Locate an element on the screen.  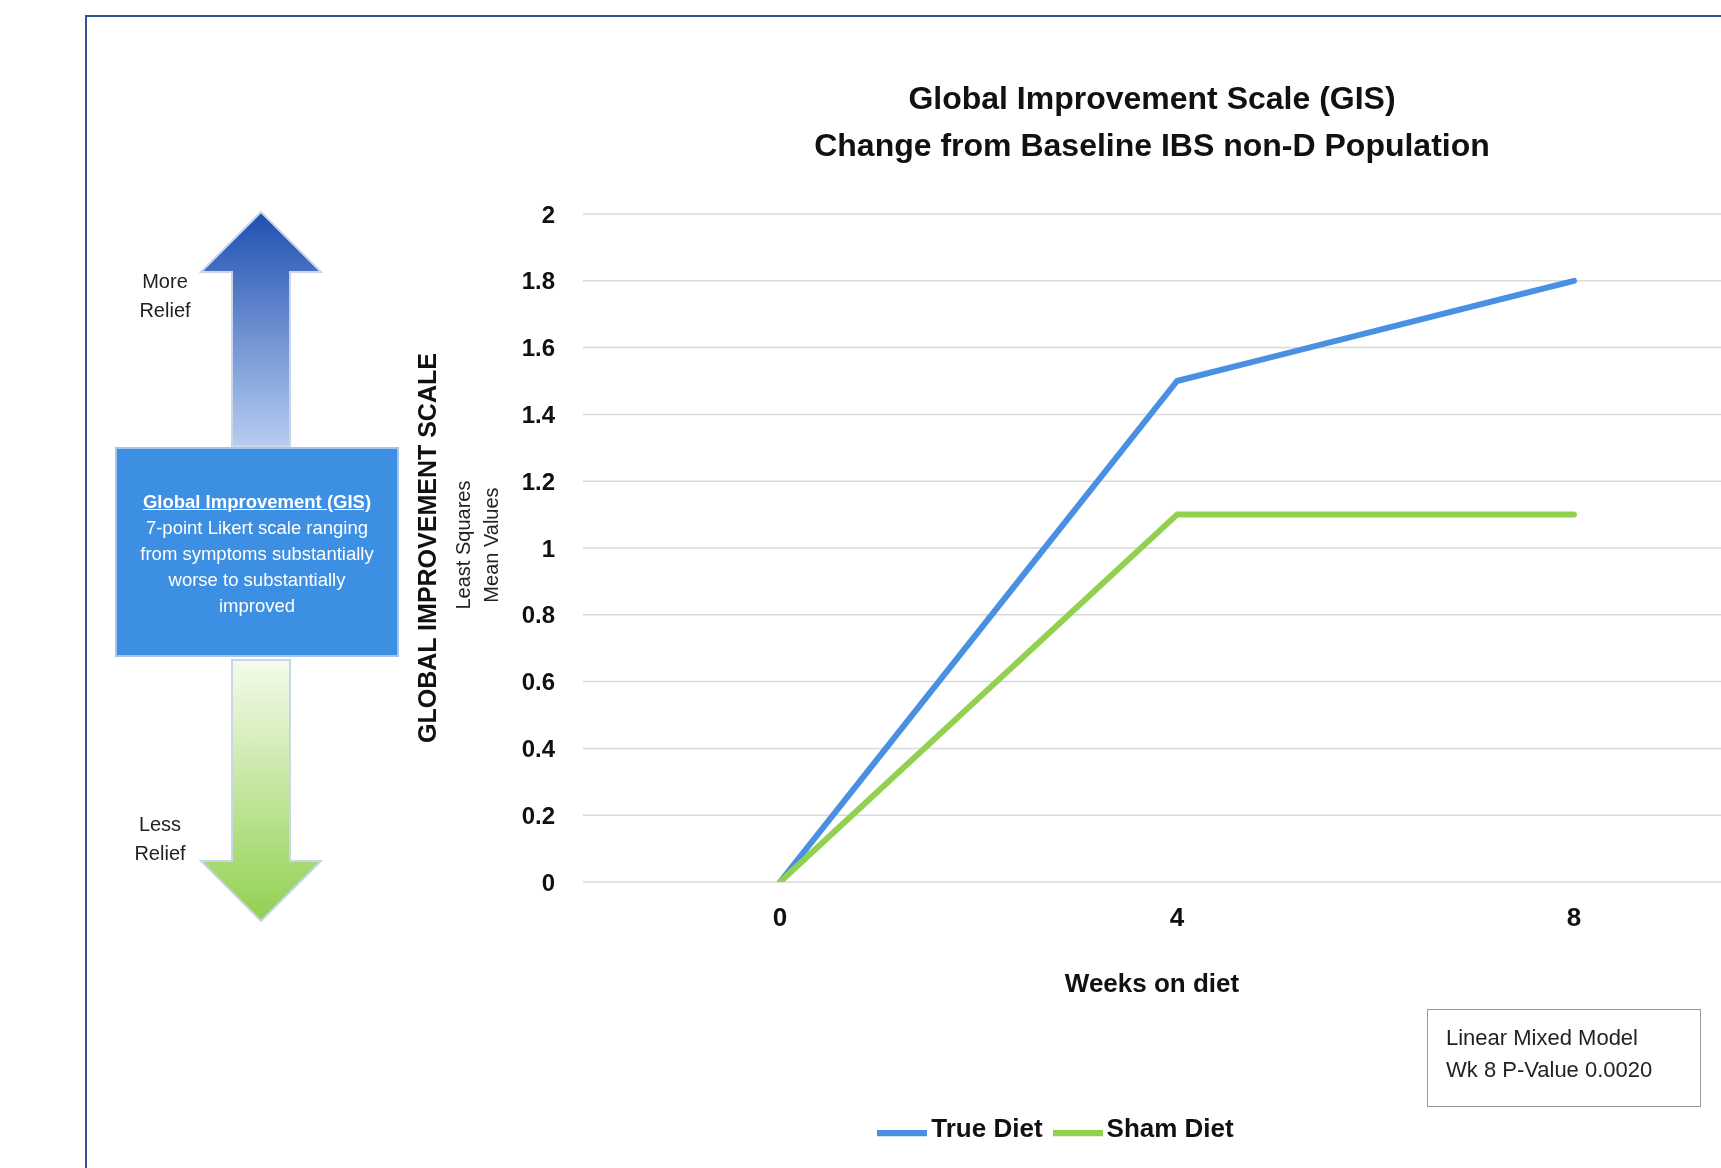
x-tick-label: 0 is located at coordinates (780, 917).